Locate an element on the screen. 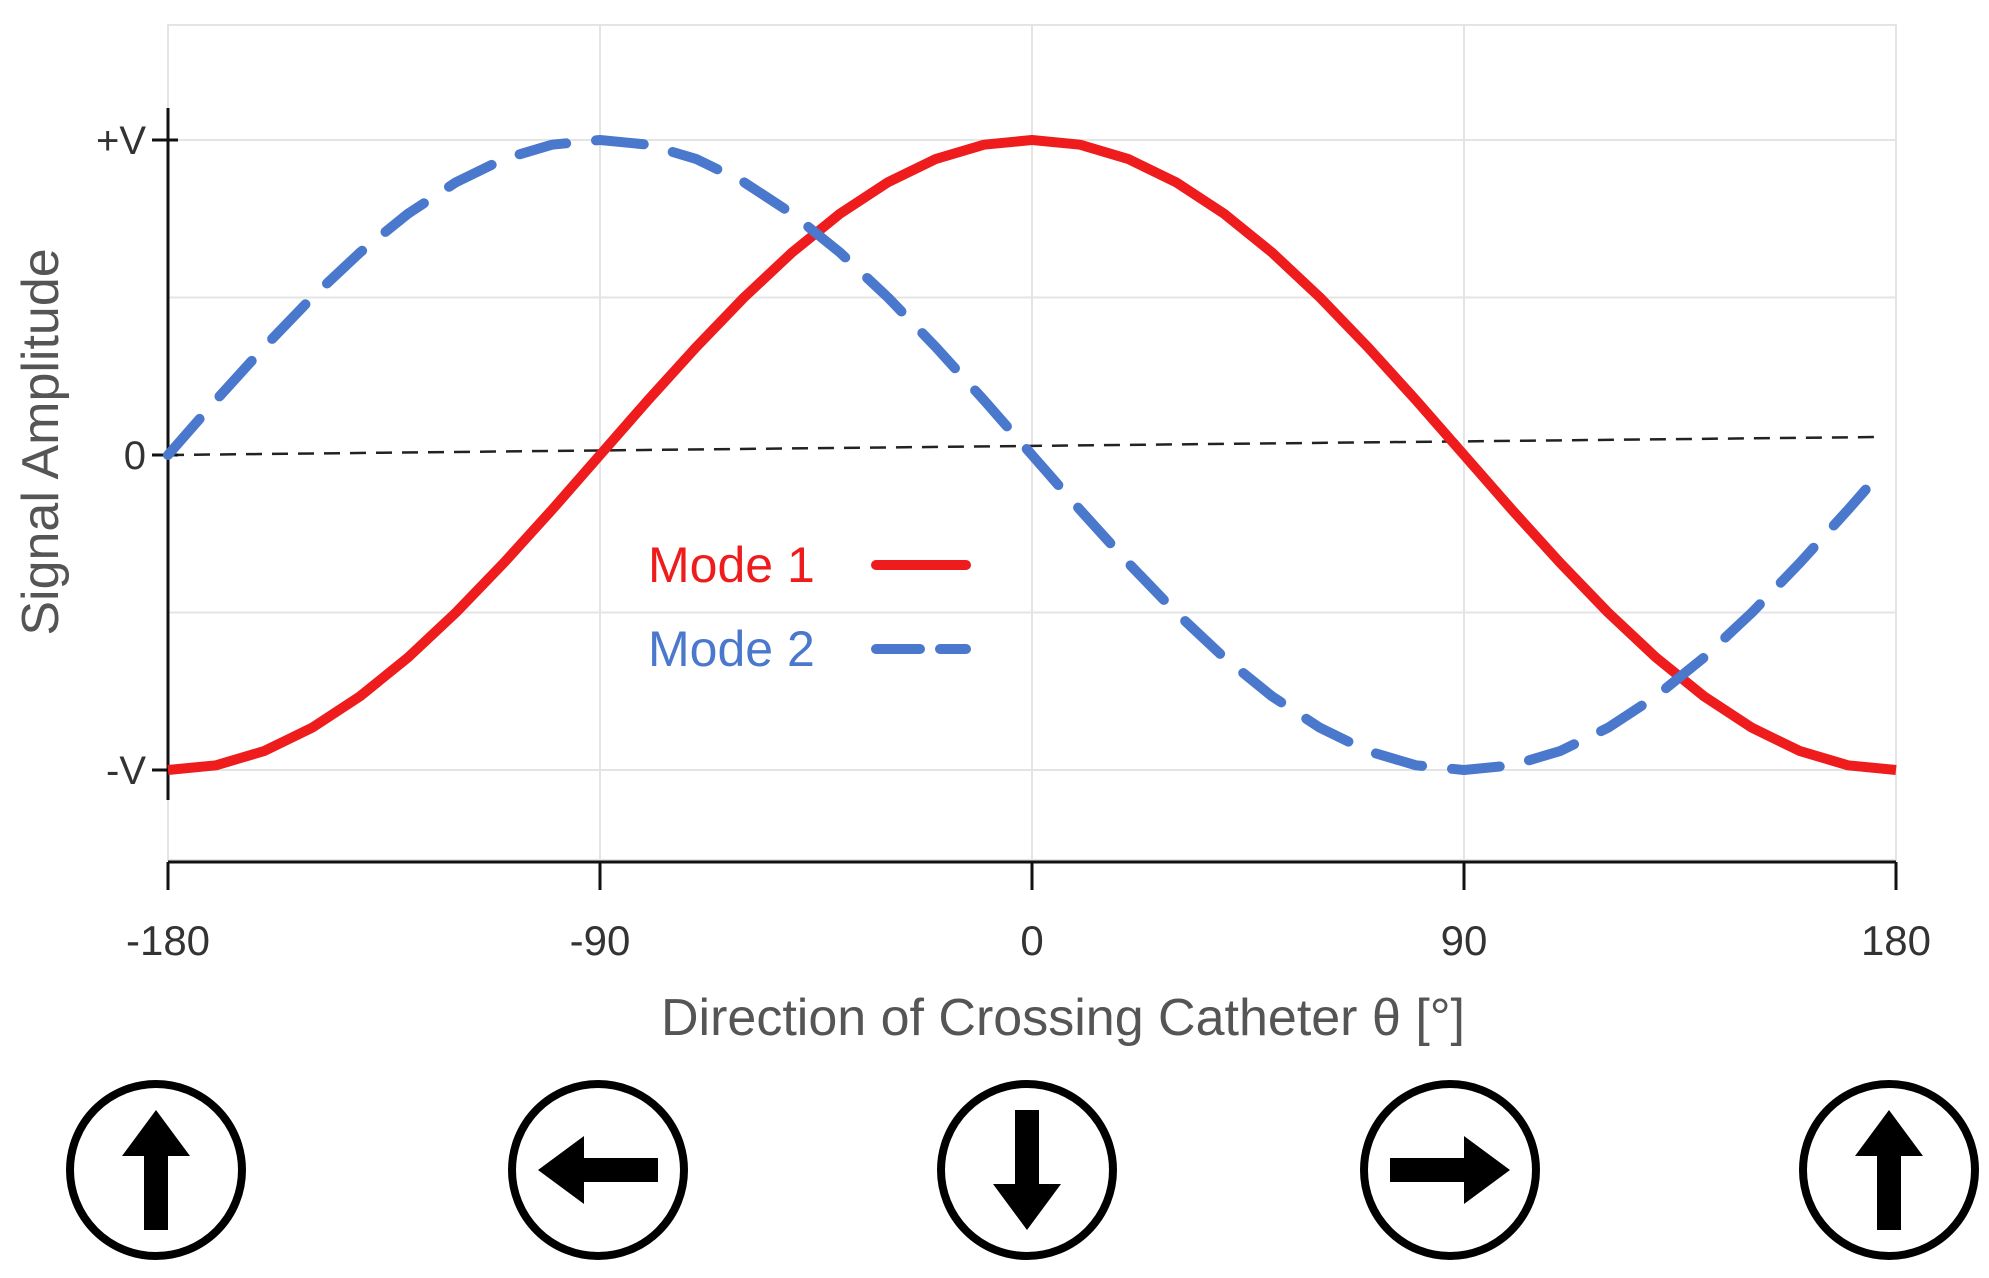 This screenshot has height=1278, width=1989. y-tick-label: -V is located at coordinates (126, 771).